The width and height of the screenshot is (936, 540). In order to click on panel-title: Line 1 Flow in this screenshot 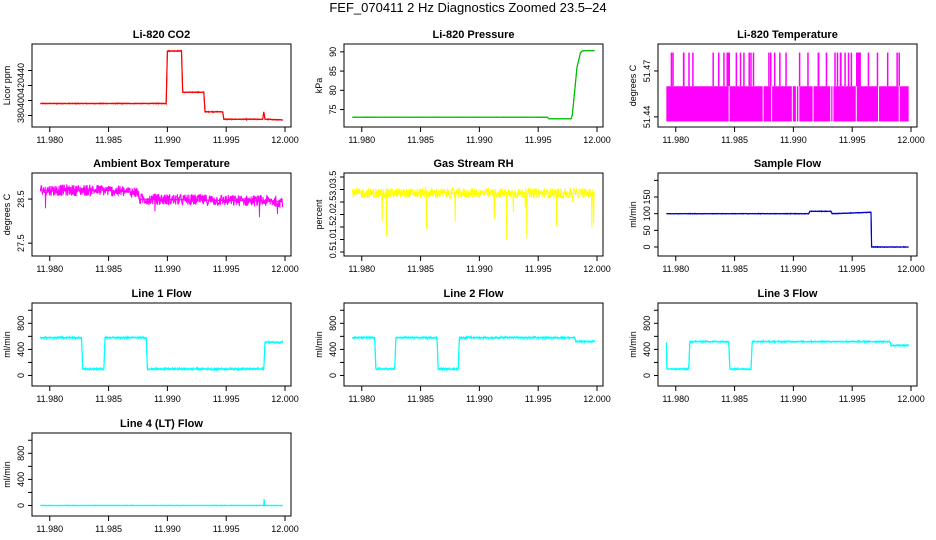, I will do `click(162, 294)`.